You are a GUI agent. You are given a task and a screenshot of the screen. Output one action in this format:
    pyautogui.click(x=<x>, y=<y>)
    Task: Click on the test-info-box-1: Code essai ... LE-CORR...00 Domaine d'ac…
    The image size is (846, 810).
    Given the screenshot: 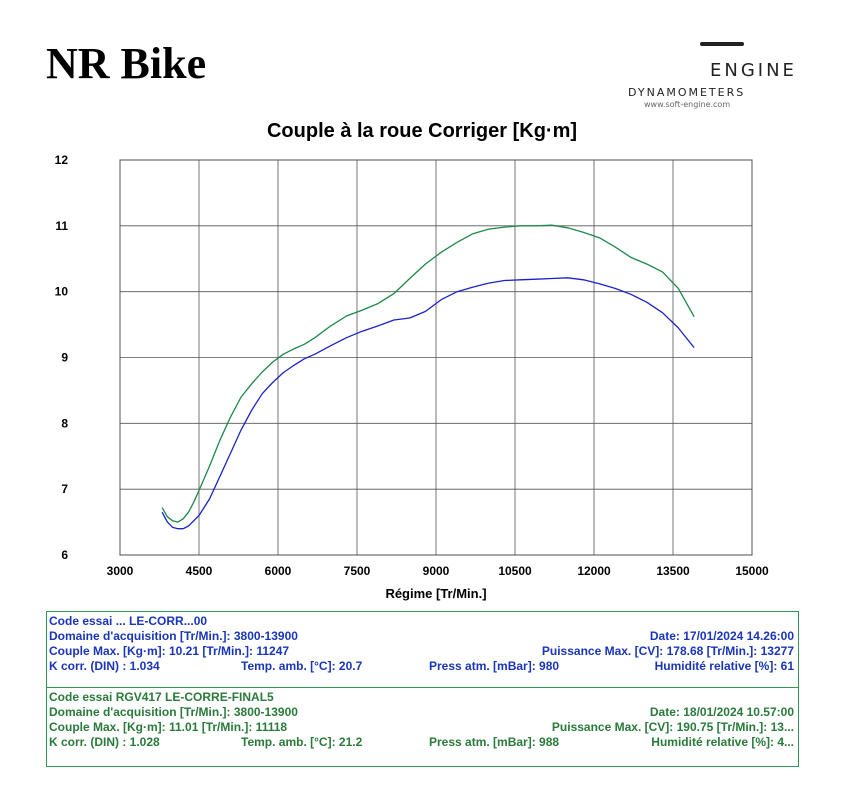 What is the action you would take?
    pyautogui.click(x=422, y=649)
    